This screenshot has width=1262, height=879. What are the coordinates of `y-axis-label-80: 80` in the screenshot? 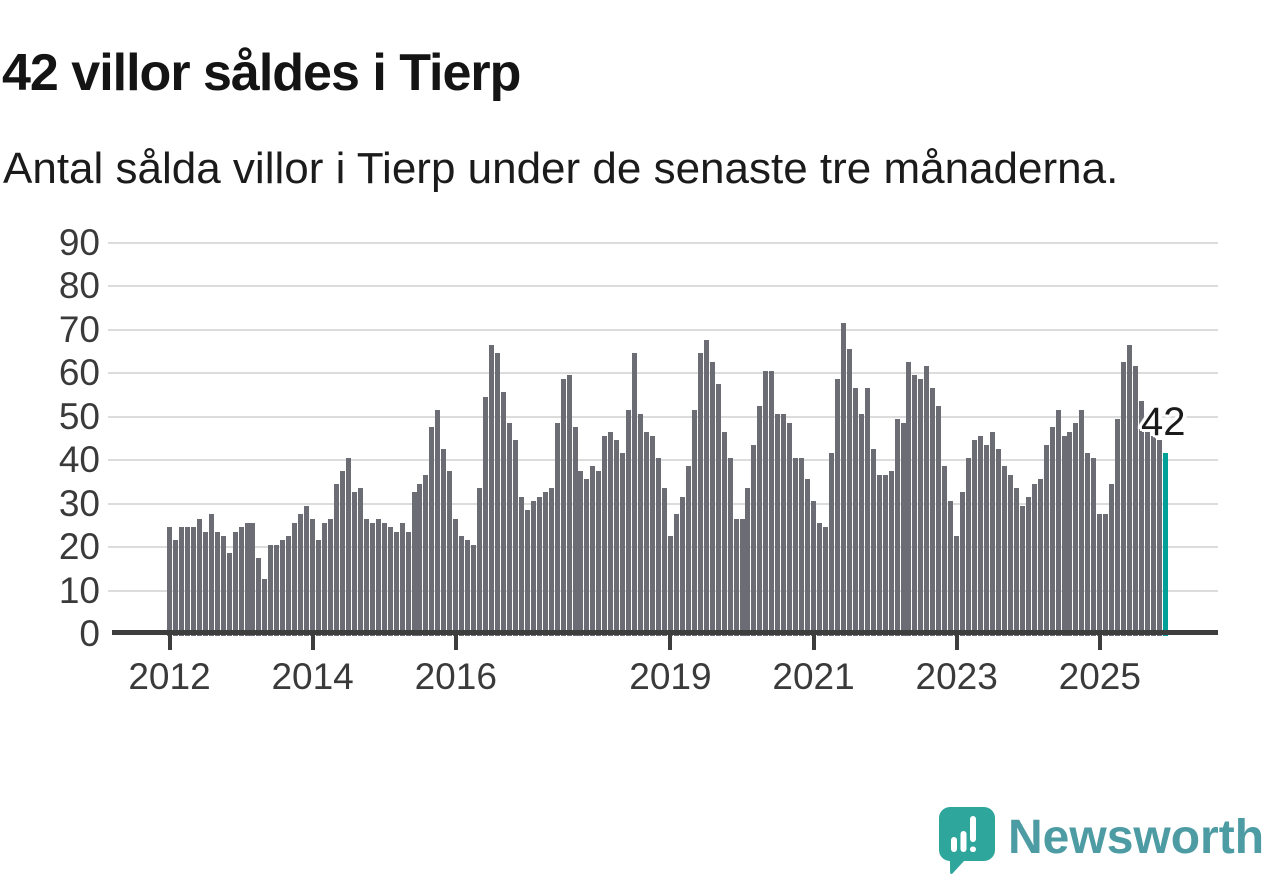 It's located at (79, 286).